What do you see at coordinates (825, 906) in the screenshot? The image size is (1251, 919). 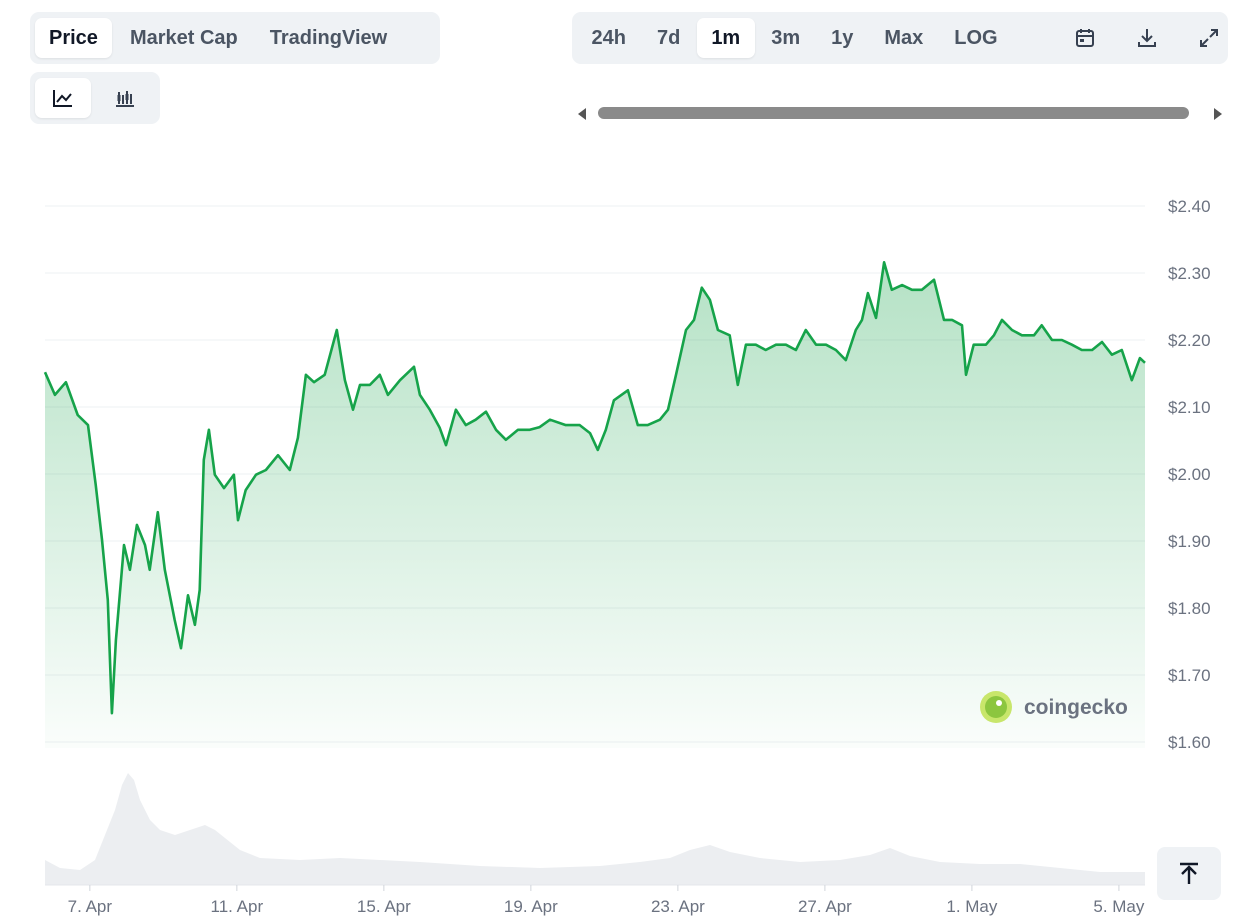 I see `x-tick-label: 27. Apr` at bounding box center [825, 906].